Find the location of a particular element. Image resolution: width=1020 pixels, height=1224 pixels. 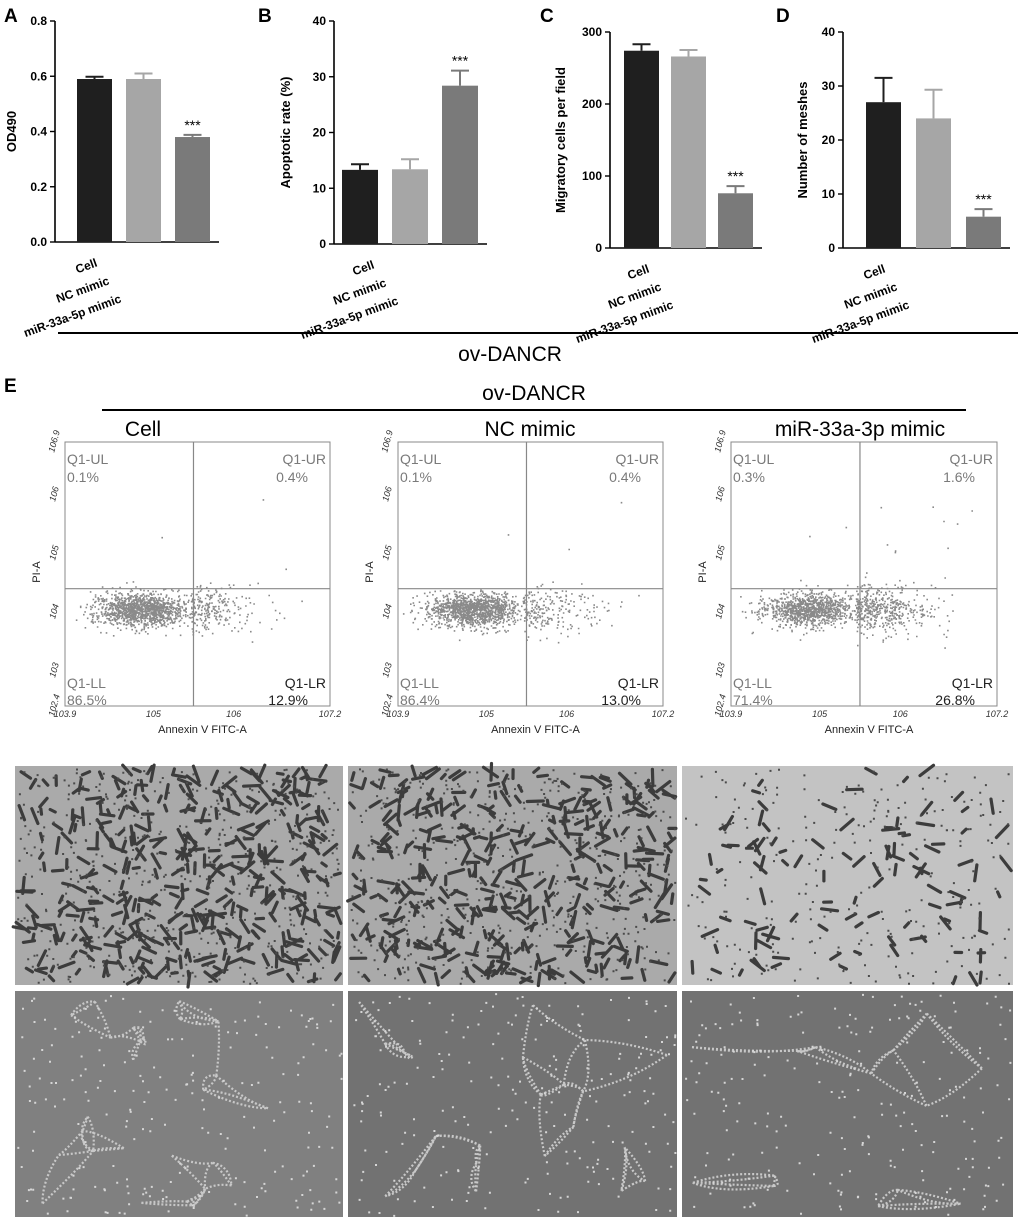

y-tick-label: 200 is located at coordinates (592, 104).